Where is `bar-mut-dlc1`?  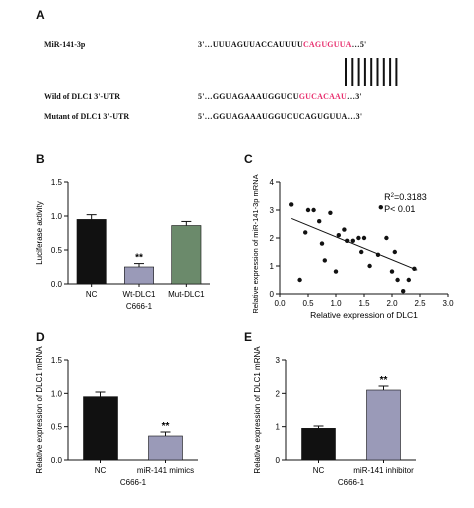
bar-mut-dlc1 is located at coordinates (186, 255).